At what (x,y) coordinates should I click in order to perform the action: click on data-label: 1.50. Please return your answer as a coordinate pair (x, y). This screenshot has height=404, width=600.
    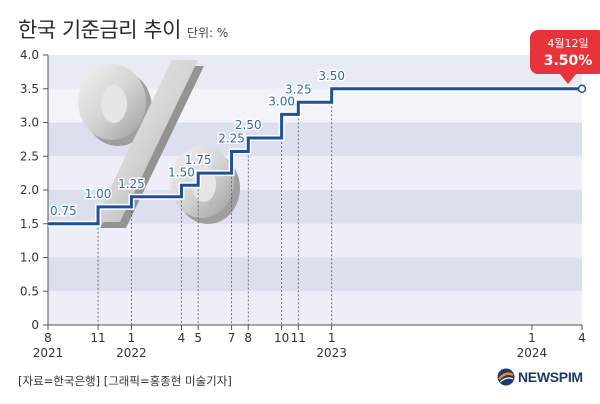
    Looking at the image, I should click on (181, 172).